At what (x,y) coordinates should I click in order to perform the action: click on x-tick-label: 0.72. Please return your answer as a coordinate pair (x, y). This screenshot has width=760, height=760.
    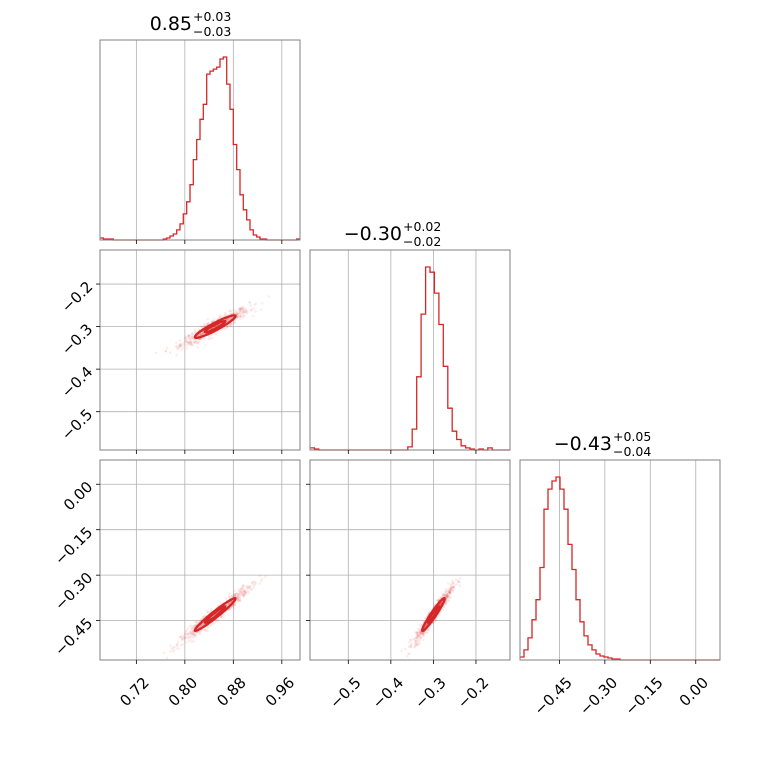
    Looking at the image, I should click on (134, 692).